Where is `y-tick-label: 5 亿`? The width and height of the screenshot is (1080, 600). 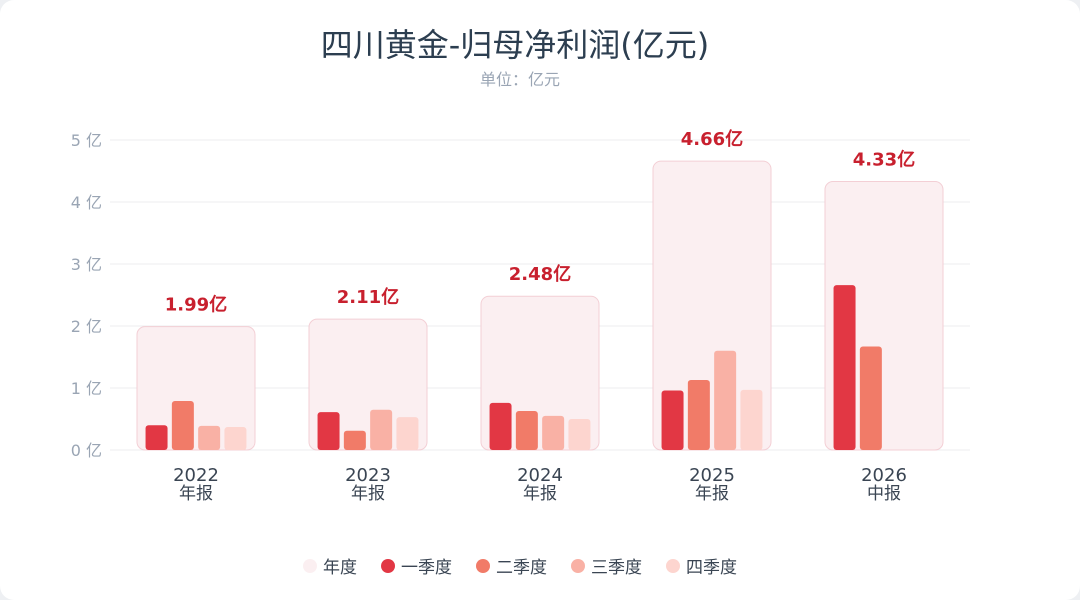 y-tick-label: 5 亿 is located at coordinates (86, 140).